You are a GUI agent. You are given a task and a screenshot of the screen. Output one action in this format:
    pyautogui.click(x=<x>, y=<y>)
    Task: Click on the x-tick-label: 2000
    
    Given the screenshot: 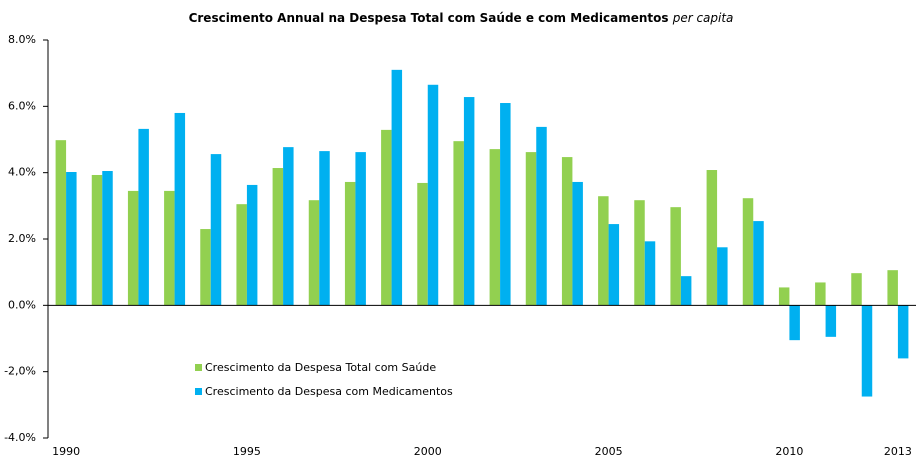 What is the action you would take?
    pyautogui.click(x=428, y=451)
    